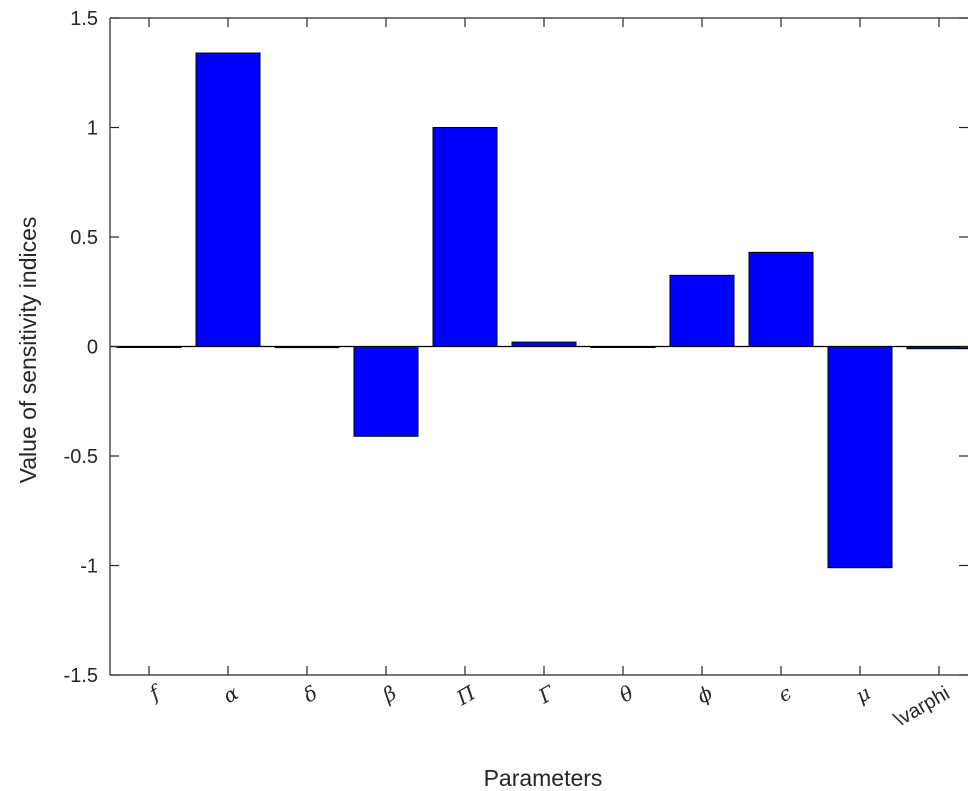 The height and width of the screenshot is (791, 968). I want to click on y-axis-title: Value of sensitivity indices, so click(28, 350).